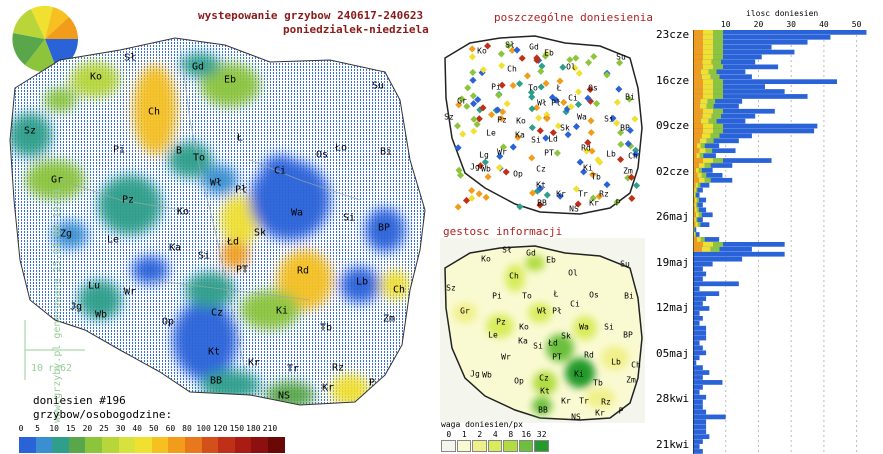 This screenshot has height=454, width=883. I want to click on x-tick-label: 20, so click(758, 24).